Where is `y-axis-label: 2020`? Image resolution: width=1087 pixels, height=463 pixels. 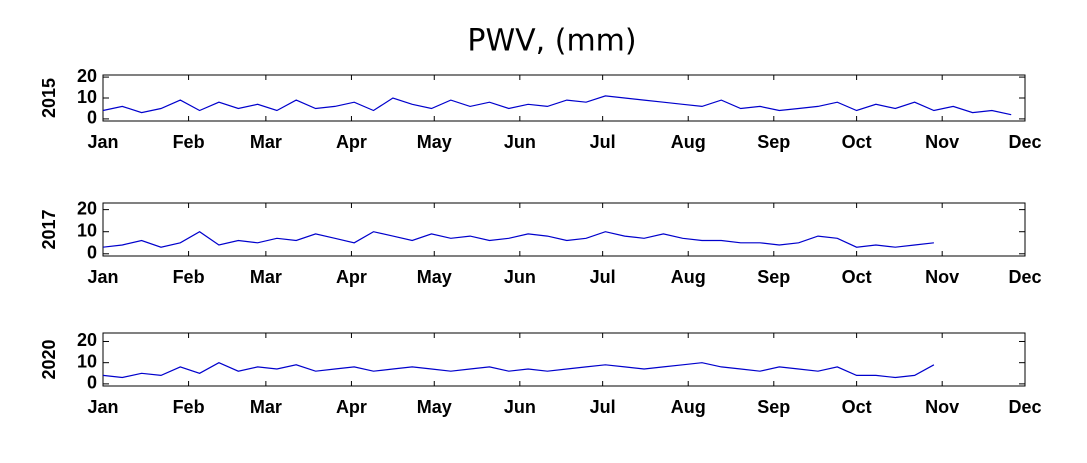
y-axis-label: 2020 is located at coordinates (49, 359).